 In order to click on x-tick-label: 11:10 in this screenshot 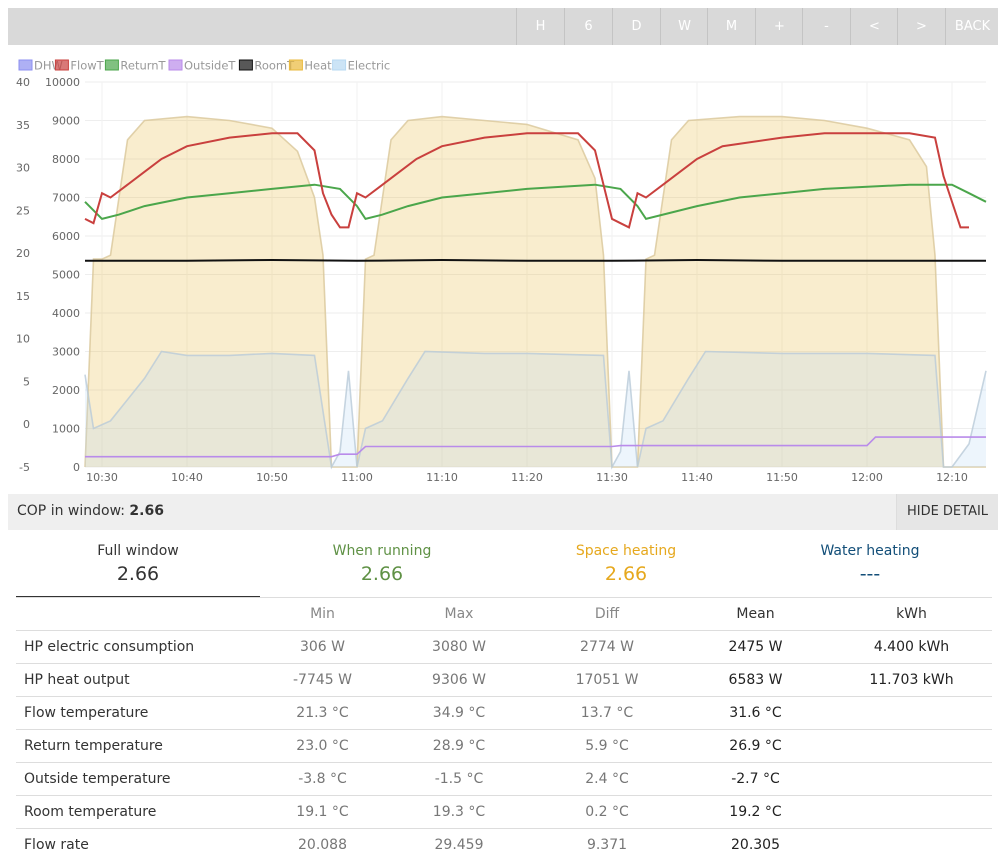, I will do `click(442, 477)`.